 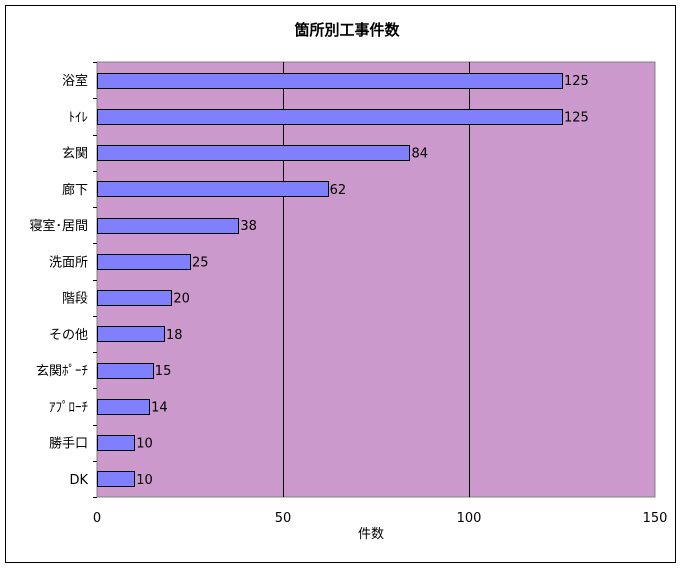 I want to click on category-label-10: ｱﾌﾟﾛｰﾁ, so click(x=68, y=407).